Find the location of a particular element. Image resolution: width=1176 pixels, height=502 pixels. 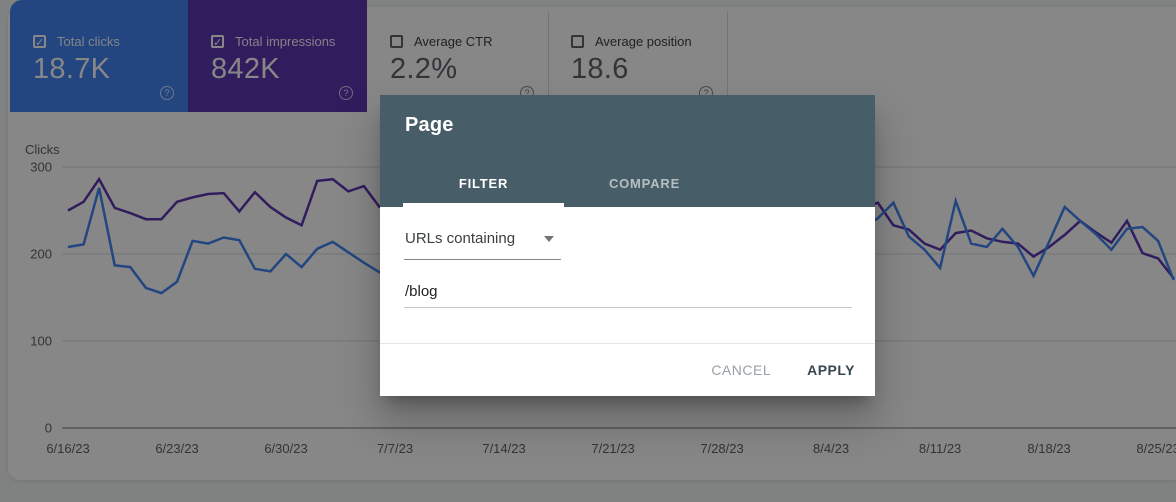

metric-card-total-clicks: ✓ Total clicks 18.7K ? is located at coordinates (99, 56).